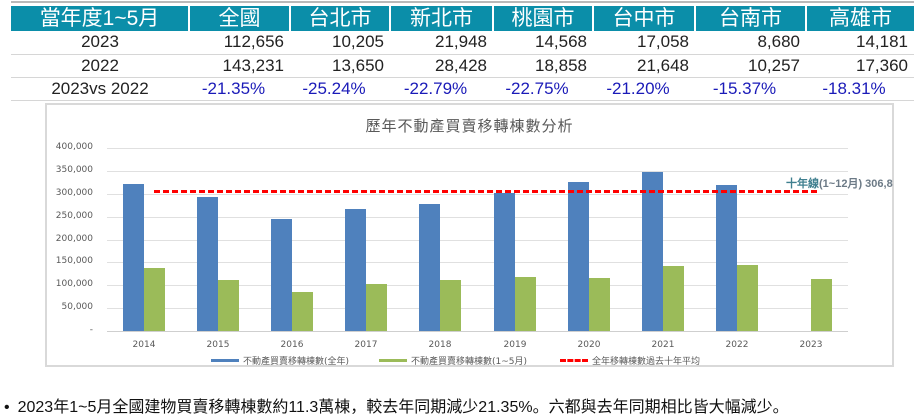 The image size is (914, 419). What do you see at coordinates (440, 345) in the screenshot?
I see `x-tick-label: 2018` at bounding box center [440, 345].